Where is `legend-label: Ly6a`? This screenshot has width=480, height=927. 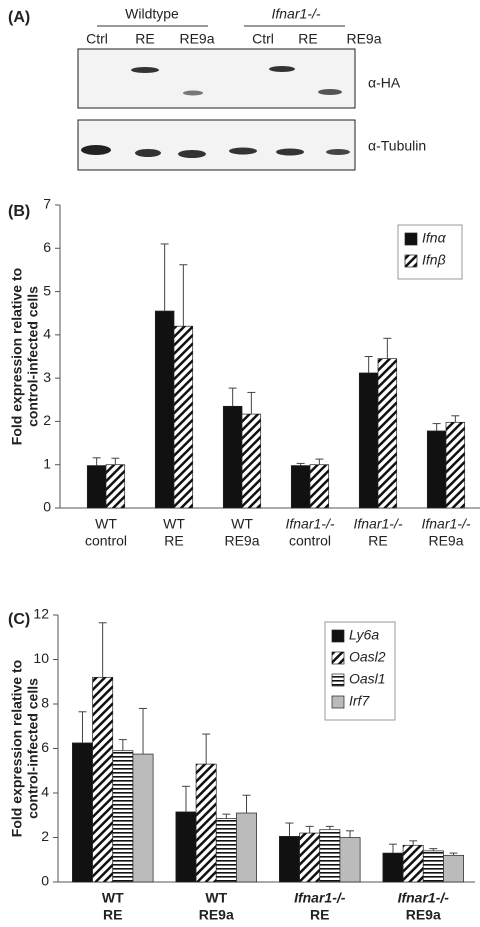 legend-label: Ly6a is located at coordinates (364, 635).